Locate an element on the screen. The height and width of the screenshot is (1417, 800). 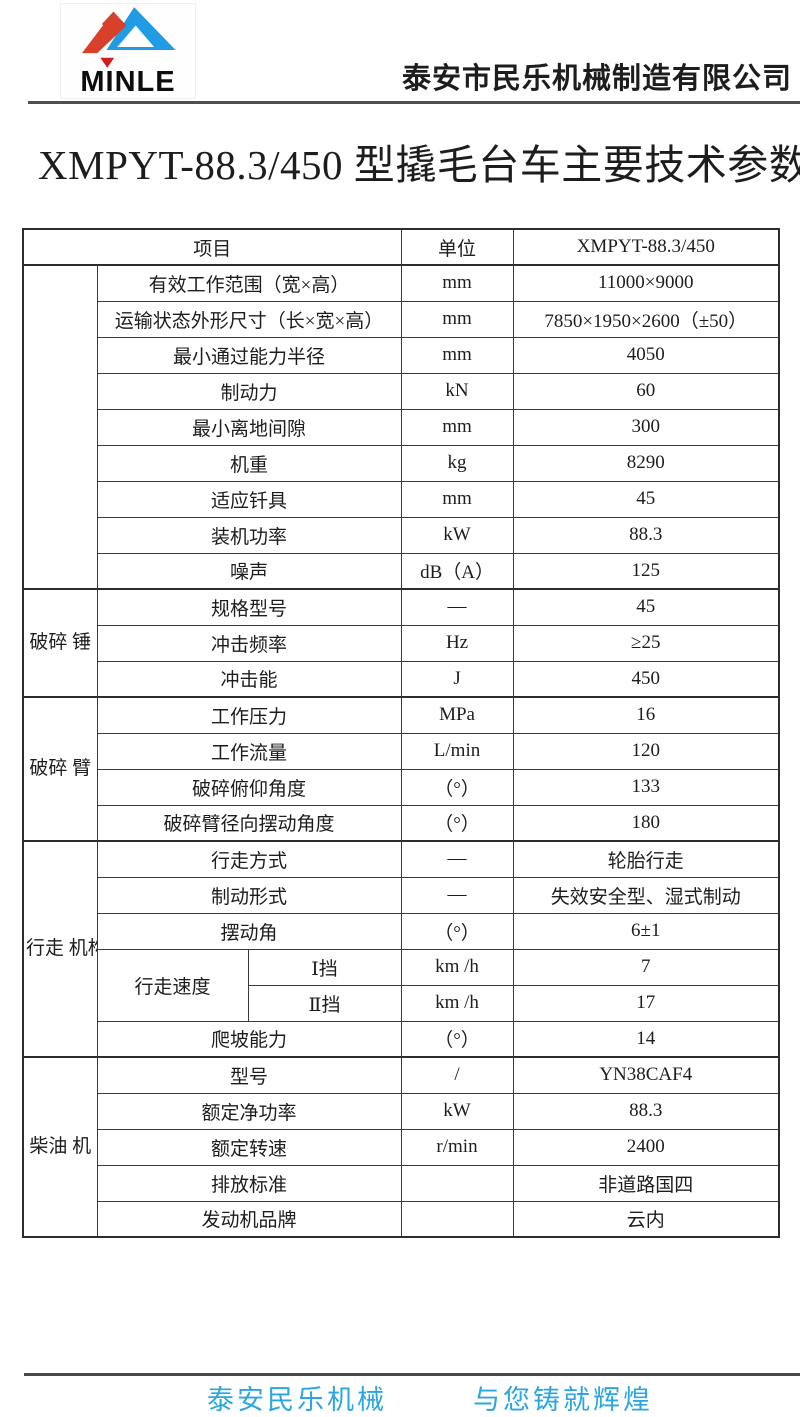
table-row: 爬坡能力 （°） 14 is located at coordinates (401, 1039).